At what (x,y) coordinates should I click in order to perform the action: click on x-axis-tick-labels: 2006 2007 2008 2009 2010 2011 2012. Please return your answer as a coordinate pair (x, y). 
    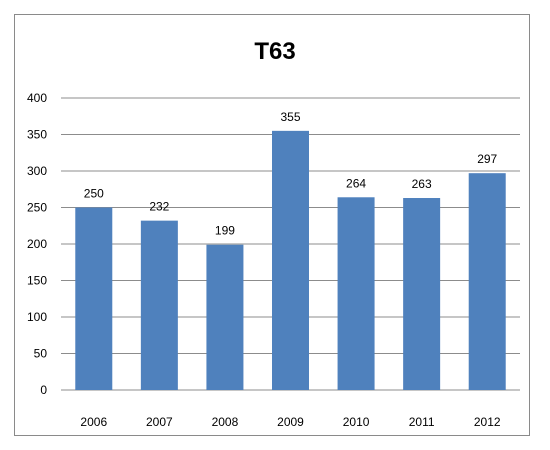
    Looking at the image, I should click on (290, 422).